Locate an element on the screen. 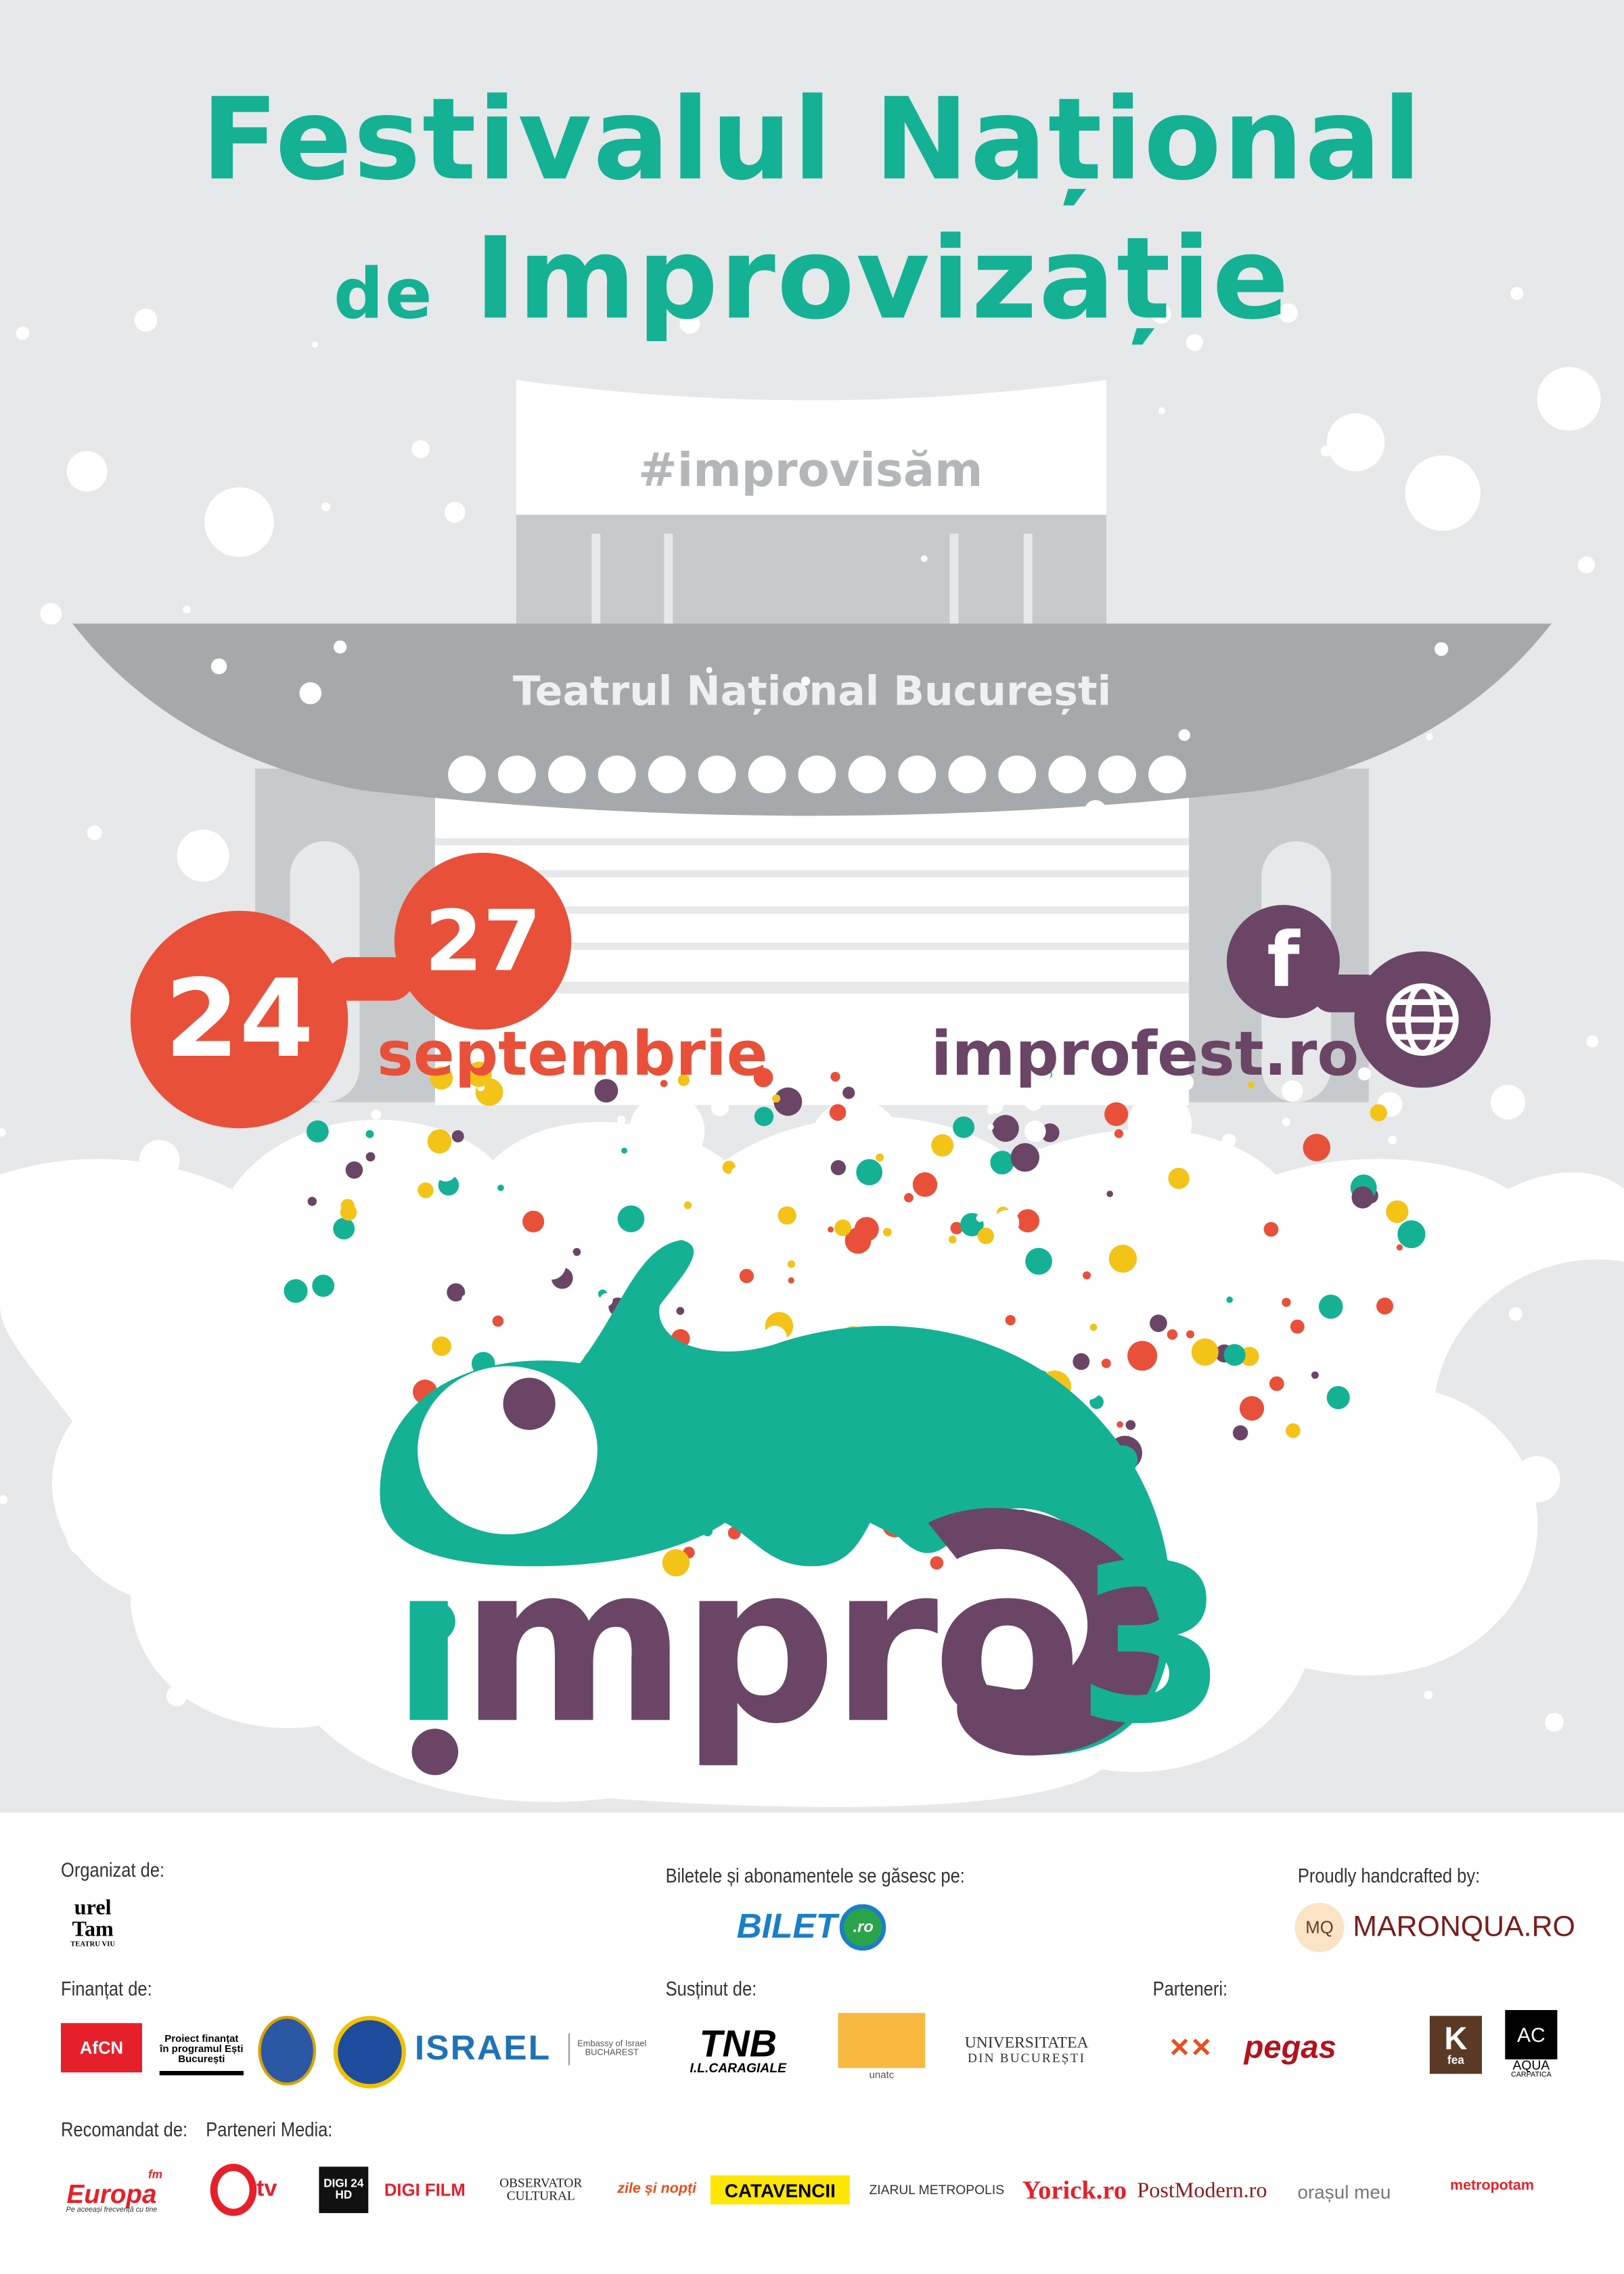 The image size is (1624, 2274). funded-label: Finanțat de: is located at coordinates (106, 1988).